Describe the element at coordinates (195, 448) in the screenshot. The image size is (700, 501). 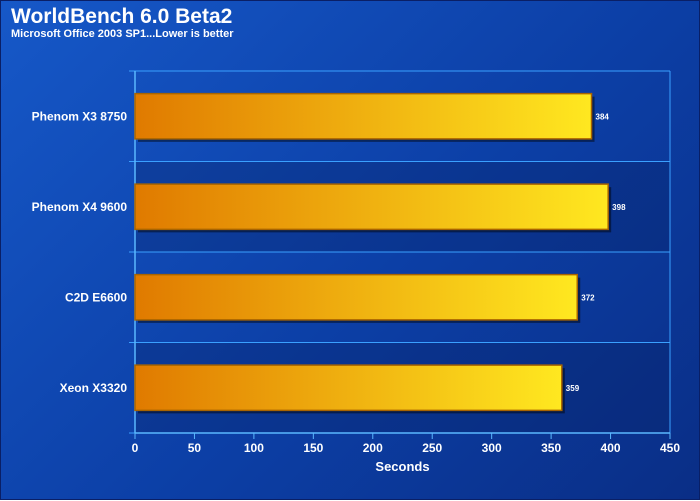
I see `x-tick-label: 50` at that location.